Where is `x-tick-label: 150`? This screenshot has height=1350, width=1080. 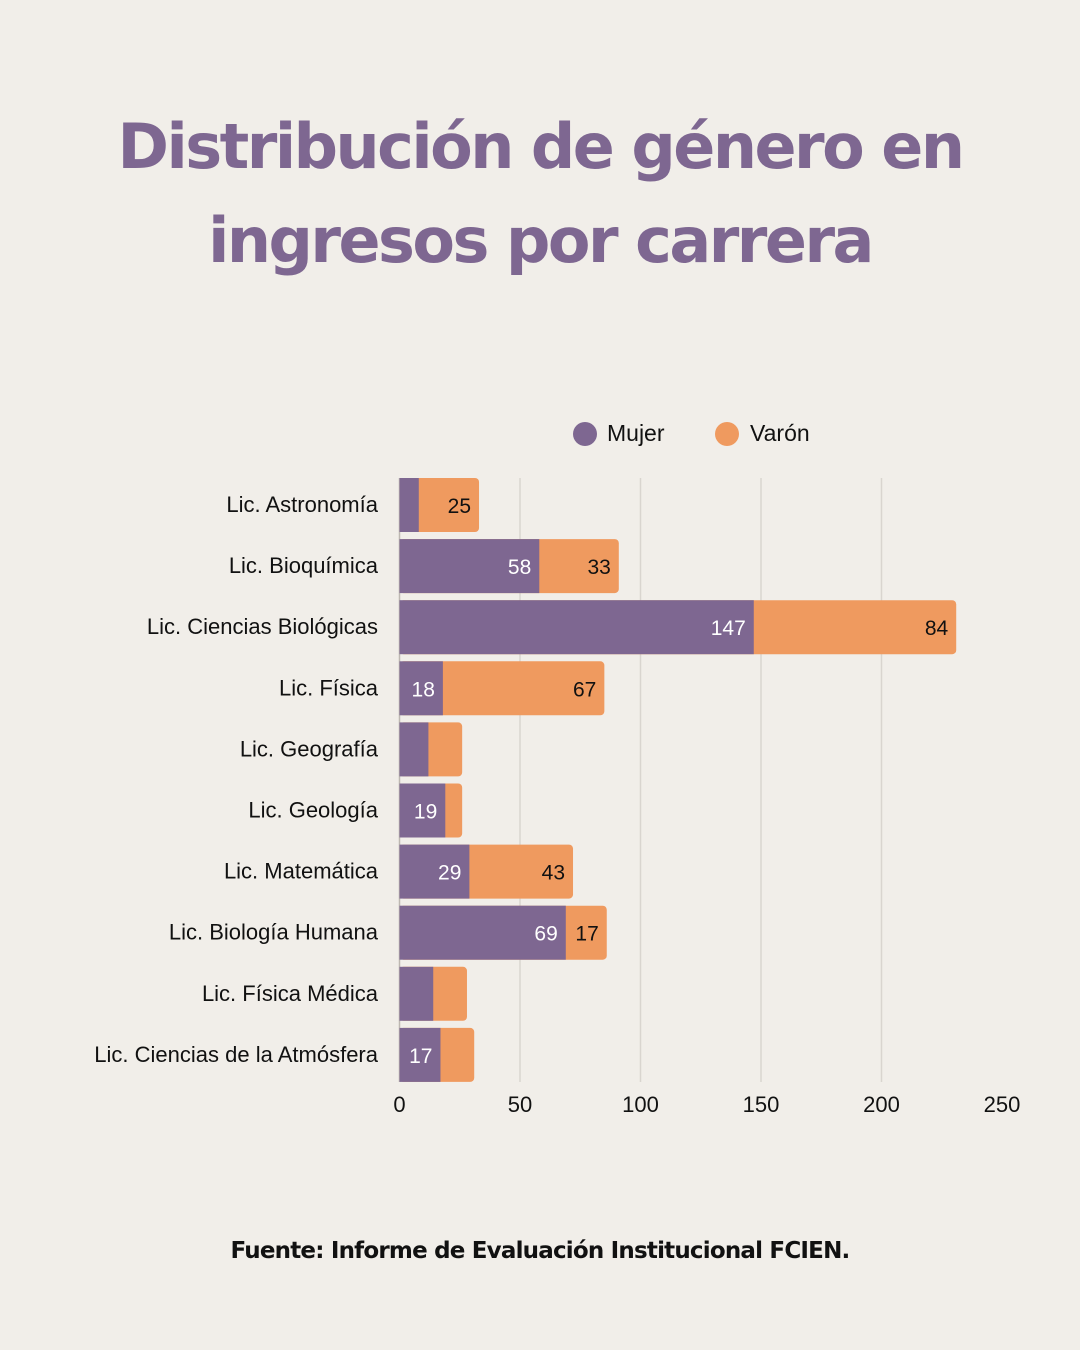 x-tick-label: 150 is located at coordinates (761, 1104).